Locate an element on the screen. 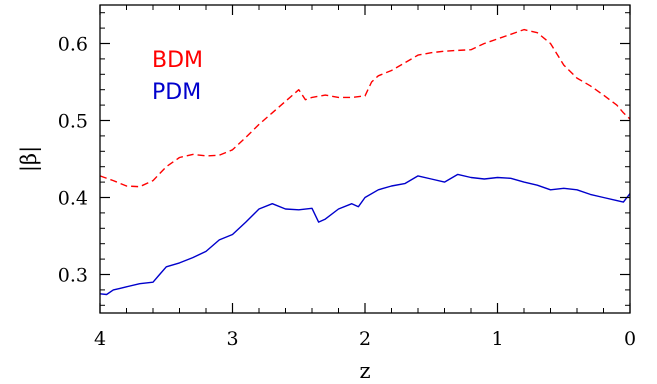 The height and width of the screenshot is (384, 657). x-tick-label: 2 is located at coordinates (365, 339).